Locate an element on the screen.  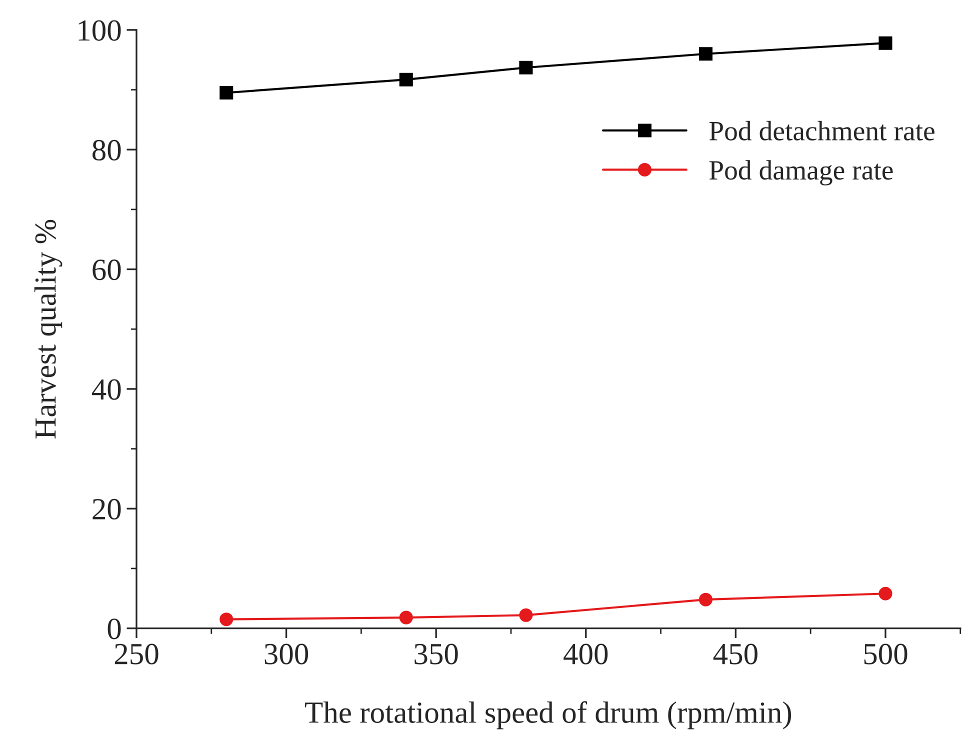
legend-label: Pod damage rate is located at coordinates (801, 173).